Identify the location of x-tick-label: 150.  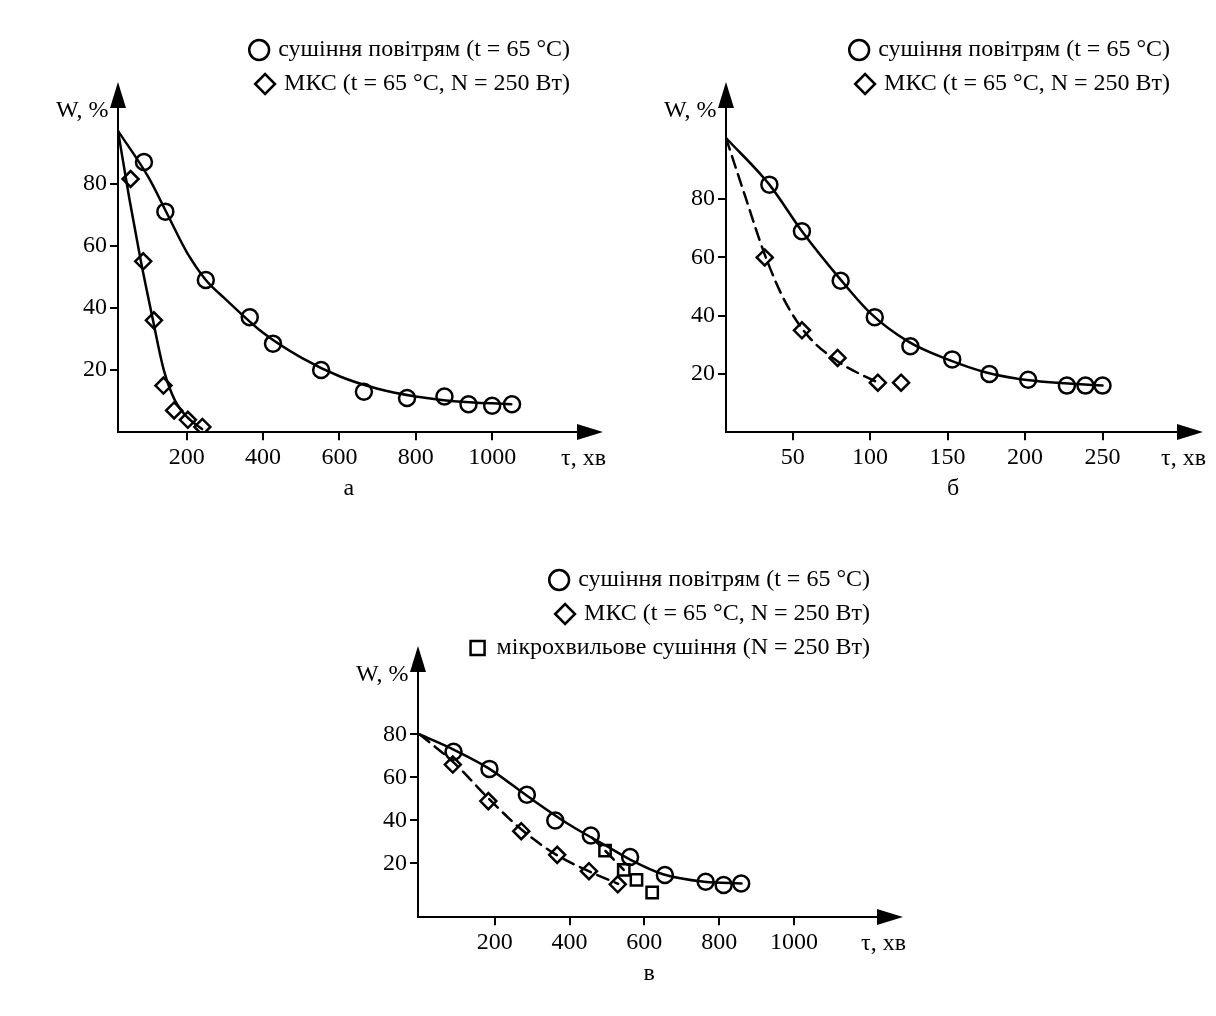
(947, 455).